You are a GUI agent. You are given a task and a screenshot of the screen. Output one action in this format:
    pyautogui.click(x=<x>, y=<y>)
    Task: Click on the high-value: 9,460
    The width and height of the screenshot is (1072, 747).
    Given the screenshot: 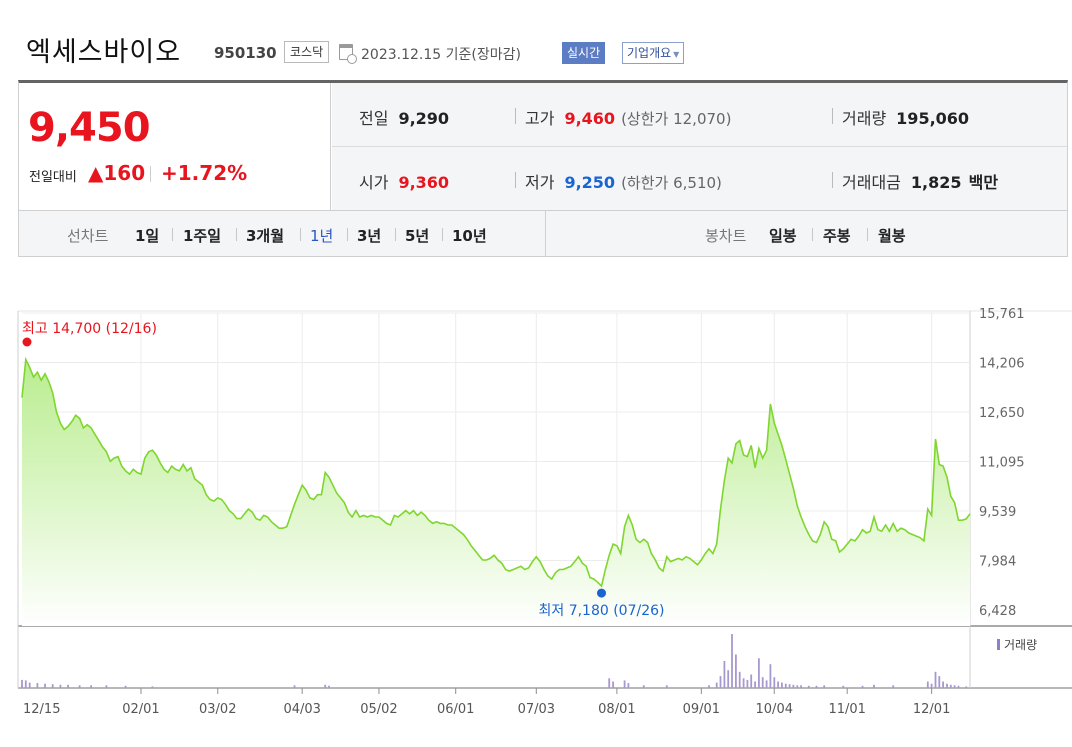 What is the action you would take?
    pyautogui.click(x=590, y=118)
    